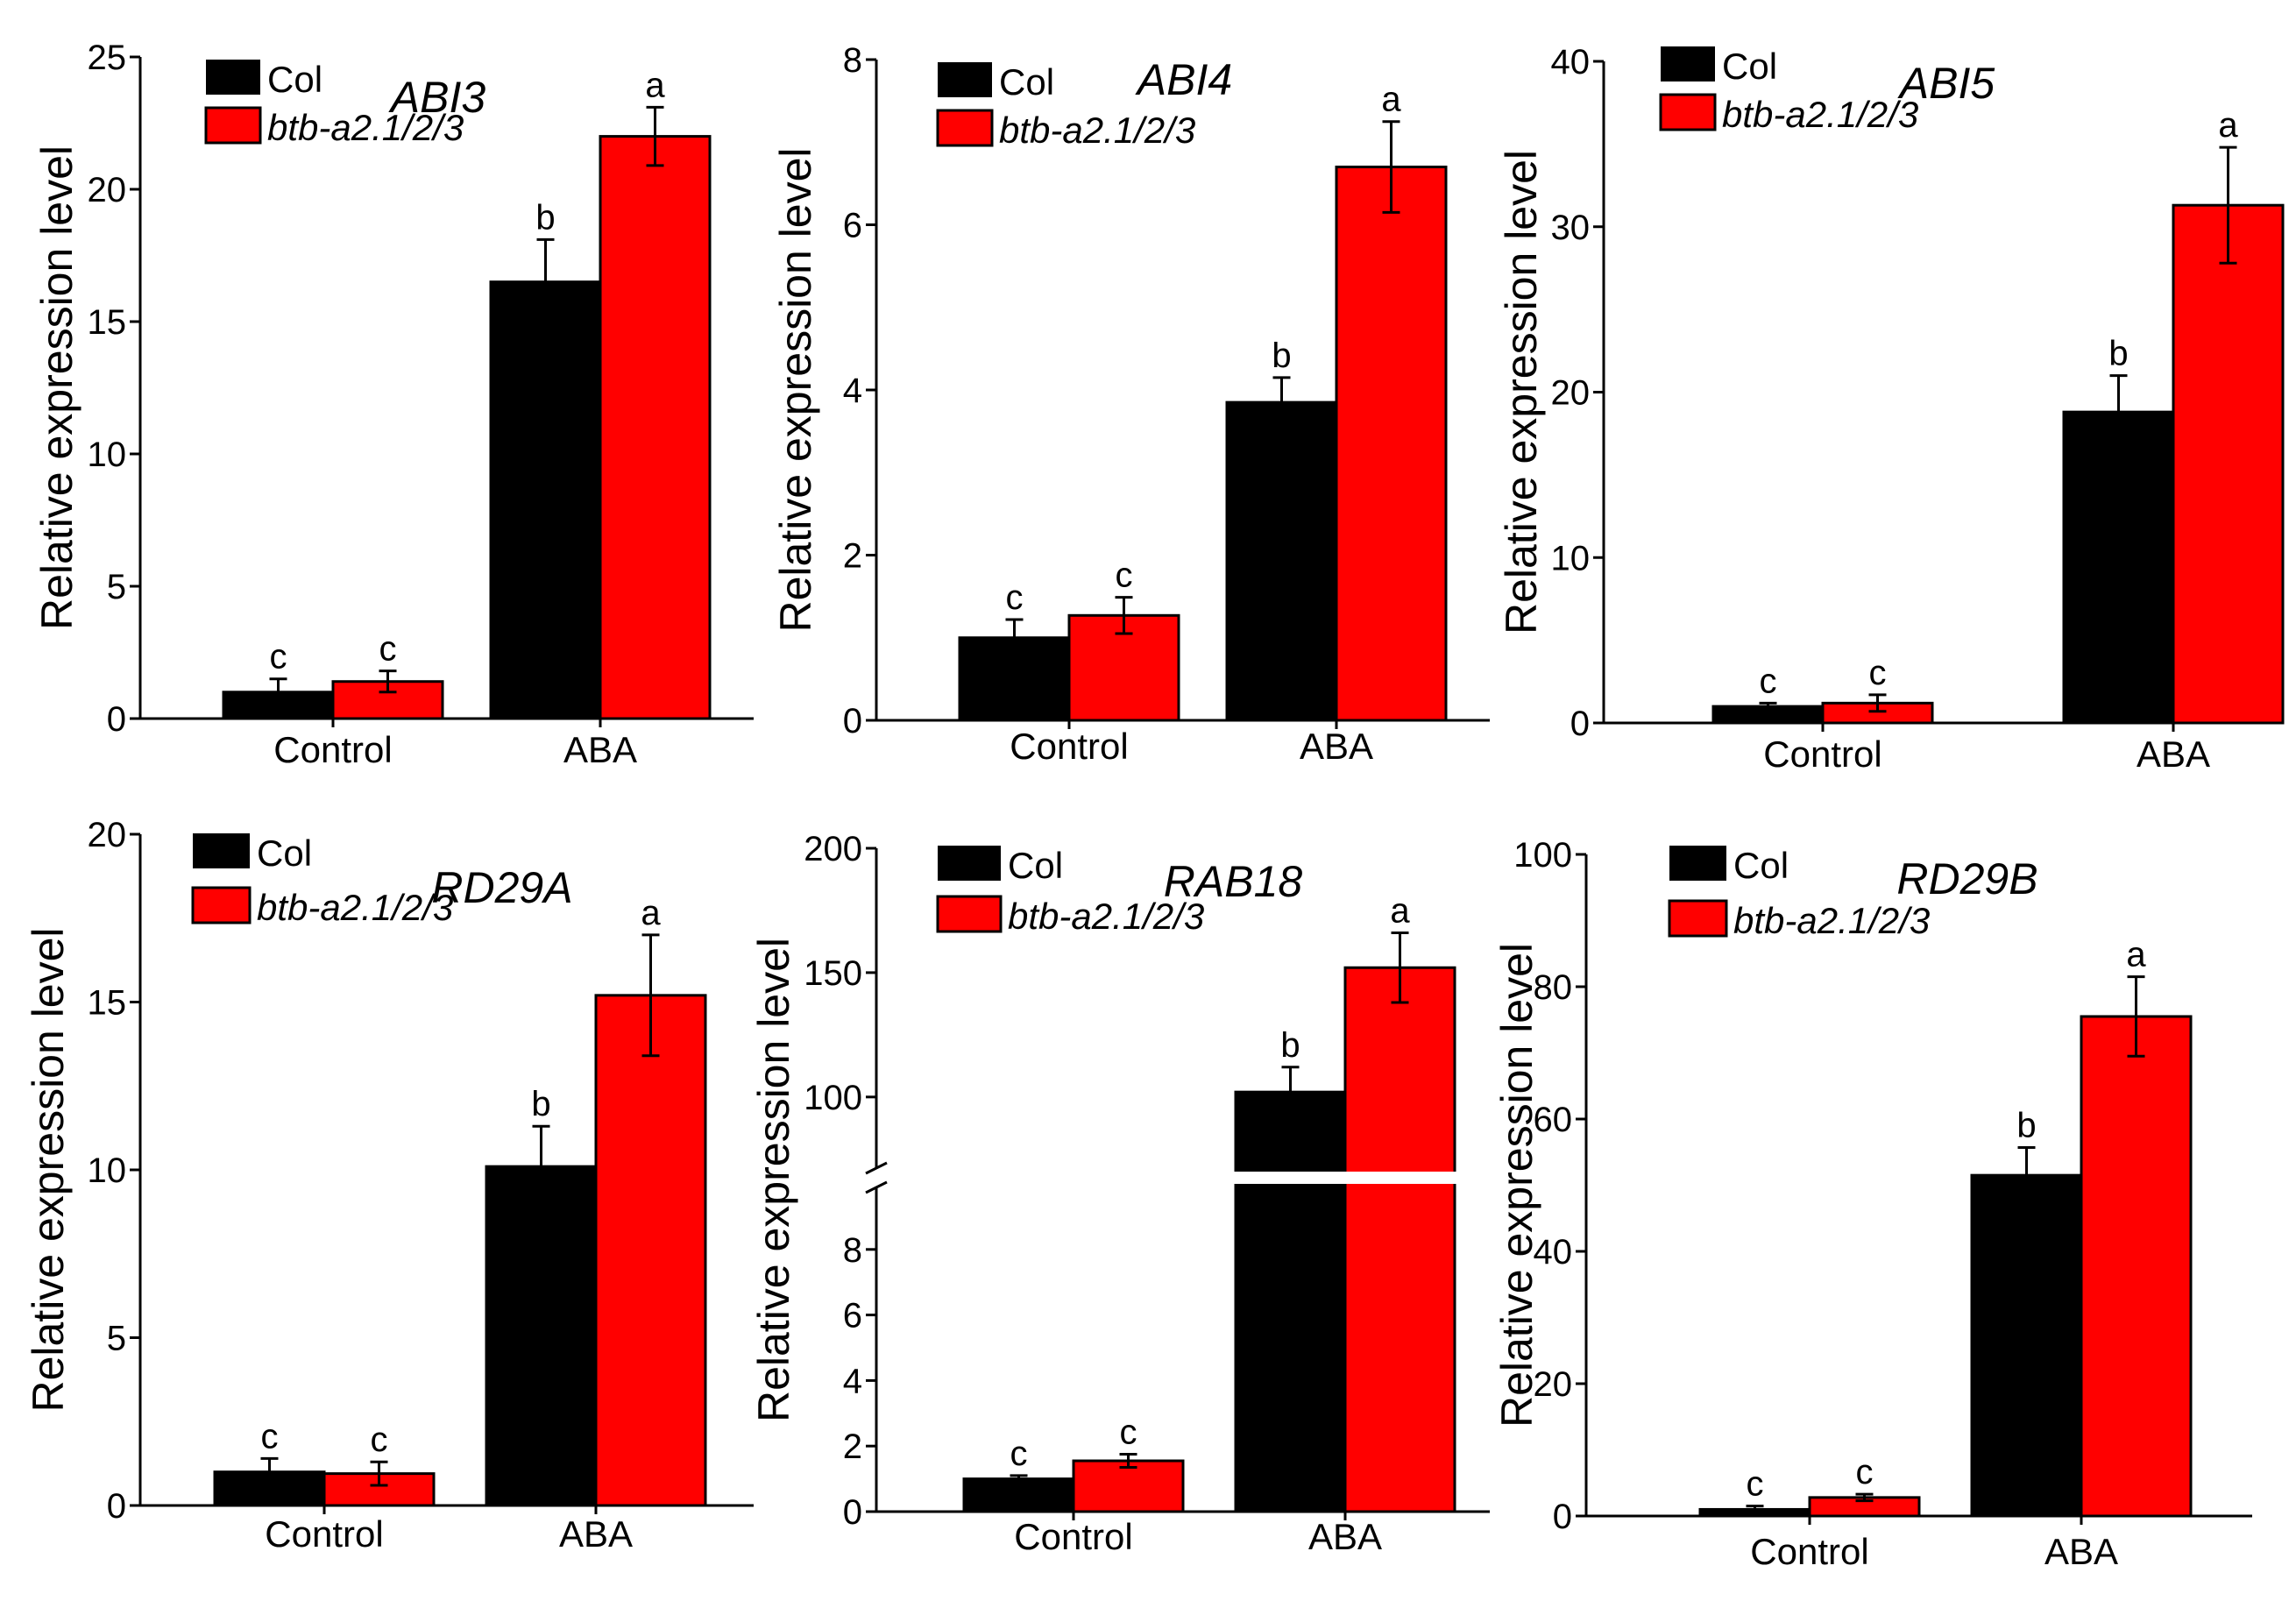 This screenshot has width=2296, height=1601. Describe the element at coordinates (1233, 882) in the screenshot. I see `chart-title: RAB18` at that location.